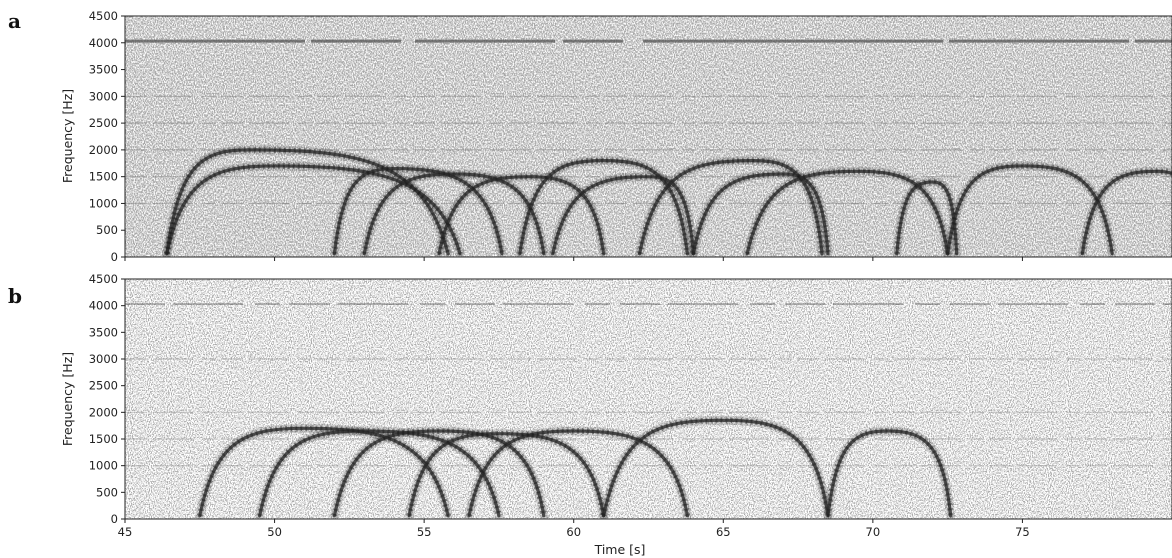 The height and width of the screenshot is (558, 1172). Describe the element at coordinates (1022, 532) in the screenshot. I see `x-tick-label: 75` at that location.